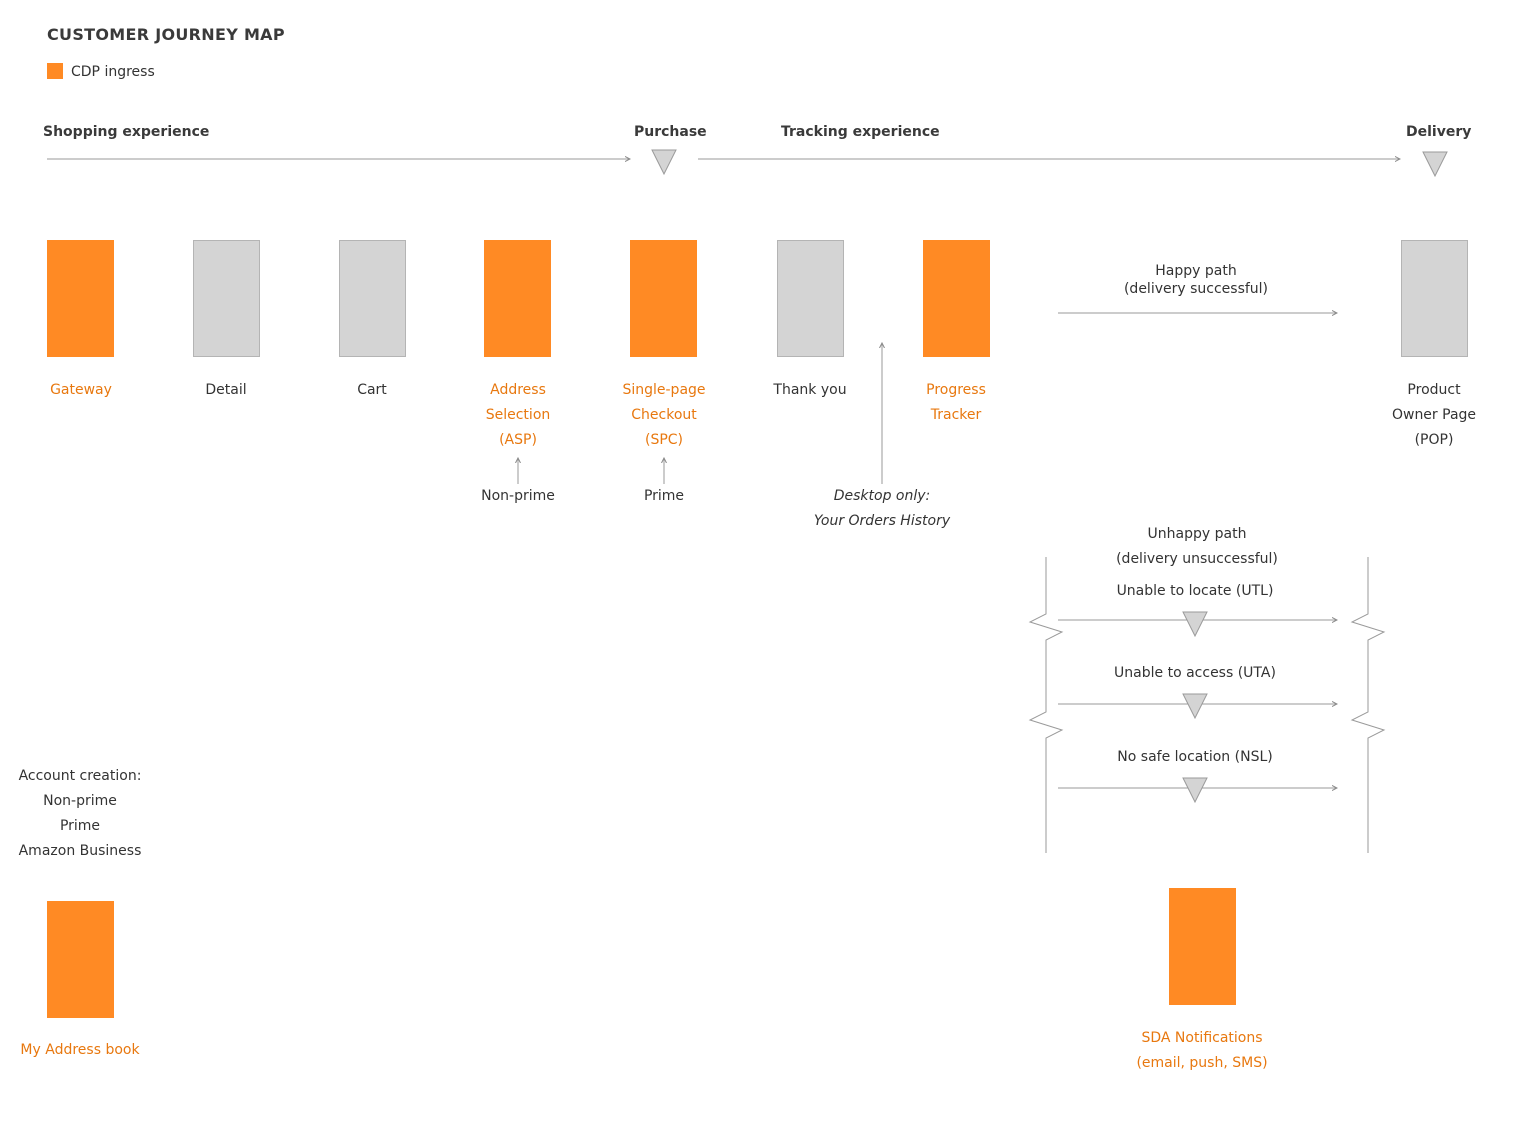 This screenshot has height=1125, width=1535. What do you see at coordinates (1434, 298) in the screenshot?
I see `pop-box` at bounding box center [1434, 298].